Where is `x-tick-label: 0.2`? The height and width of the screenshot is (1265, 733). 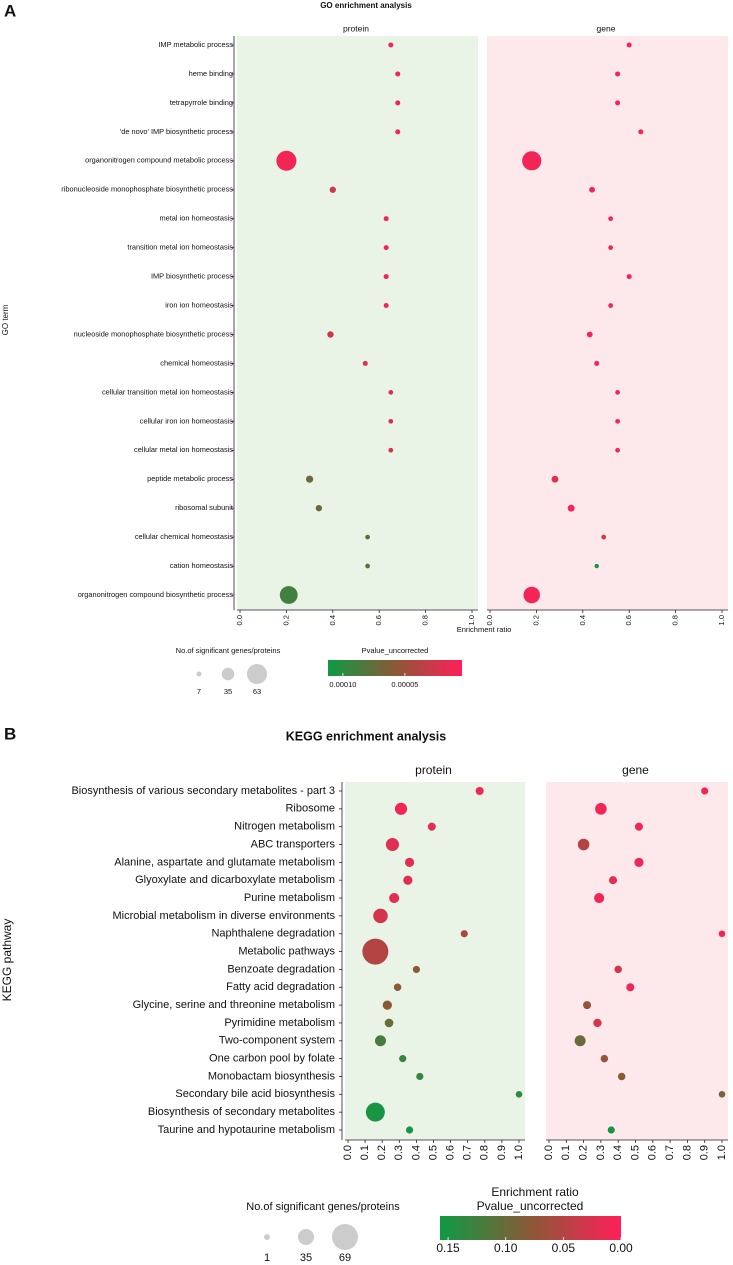
x-tick-label: 0.2 is located at coordinates (285, 620).